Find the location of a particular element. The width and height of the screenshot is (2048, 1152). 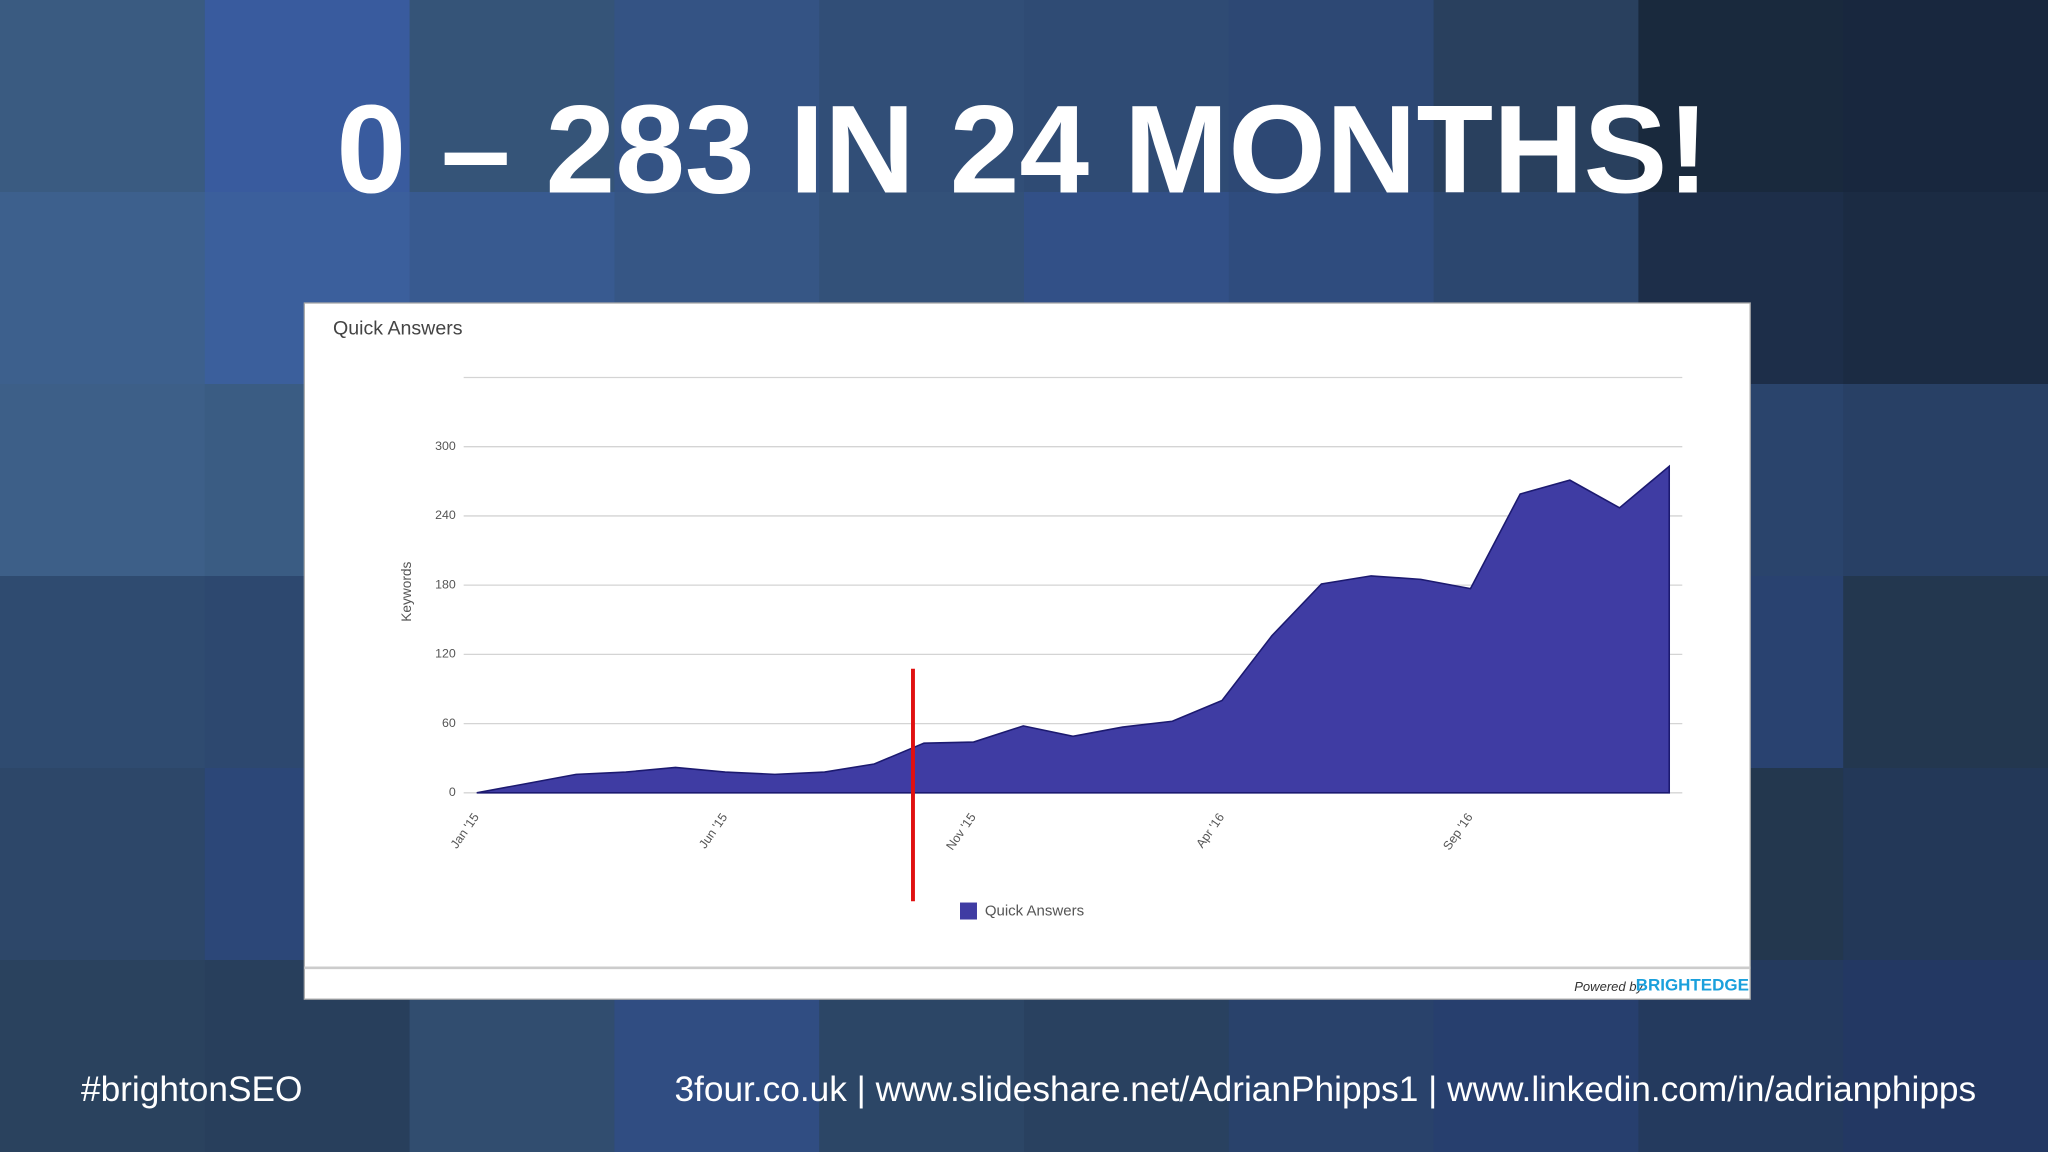

y-tick-label: 300 is located at coordinates (445, 446).